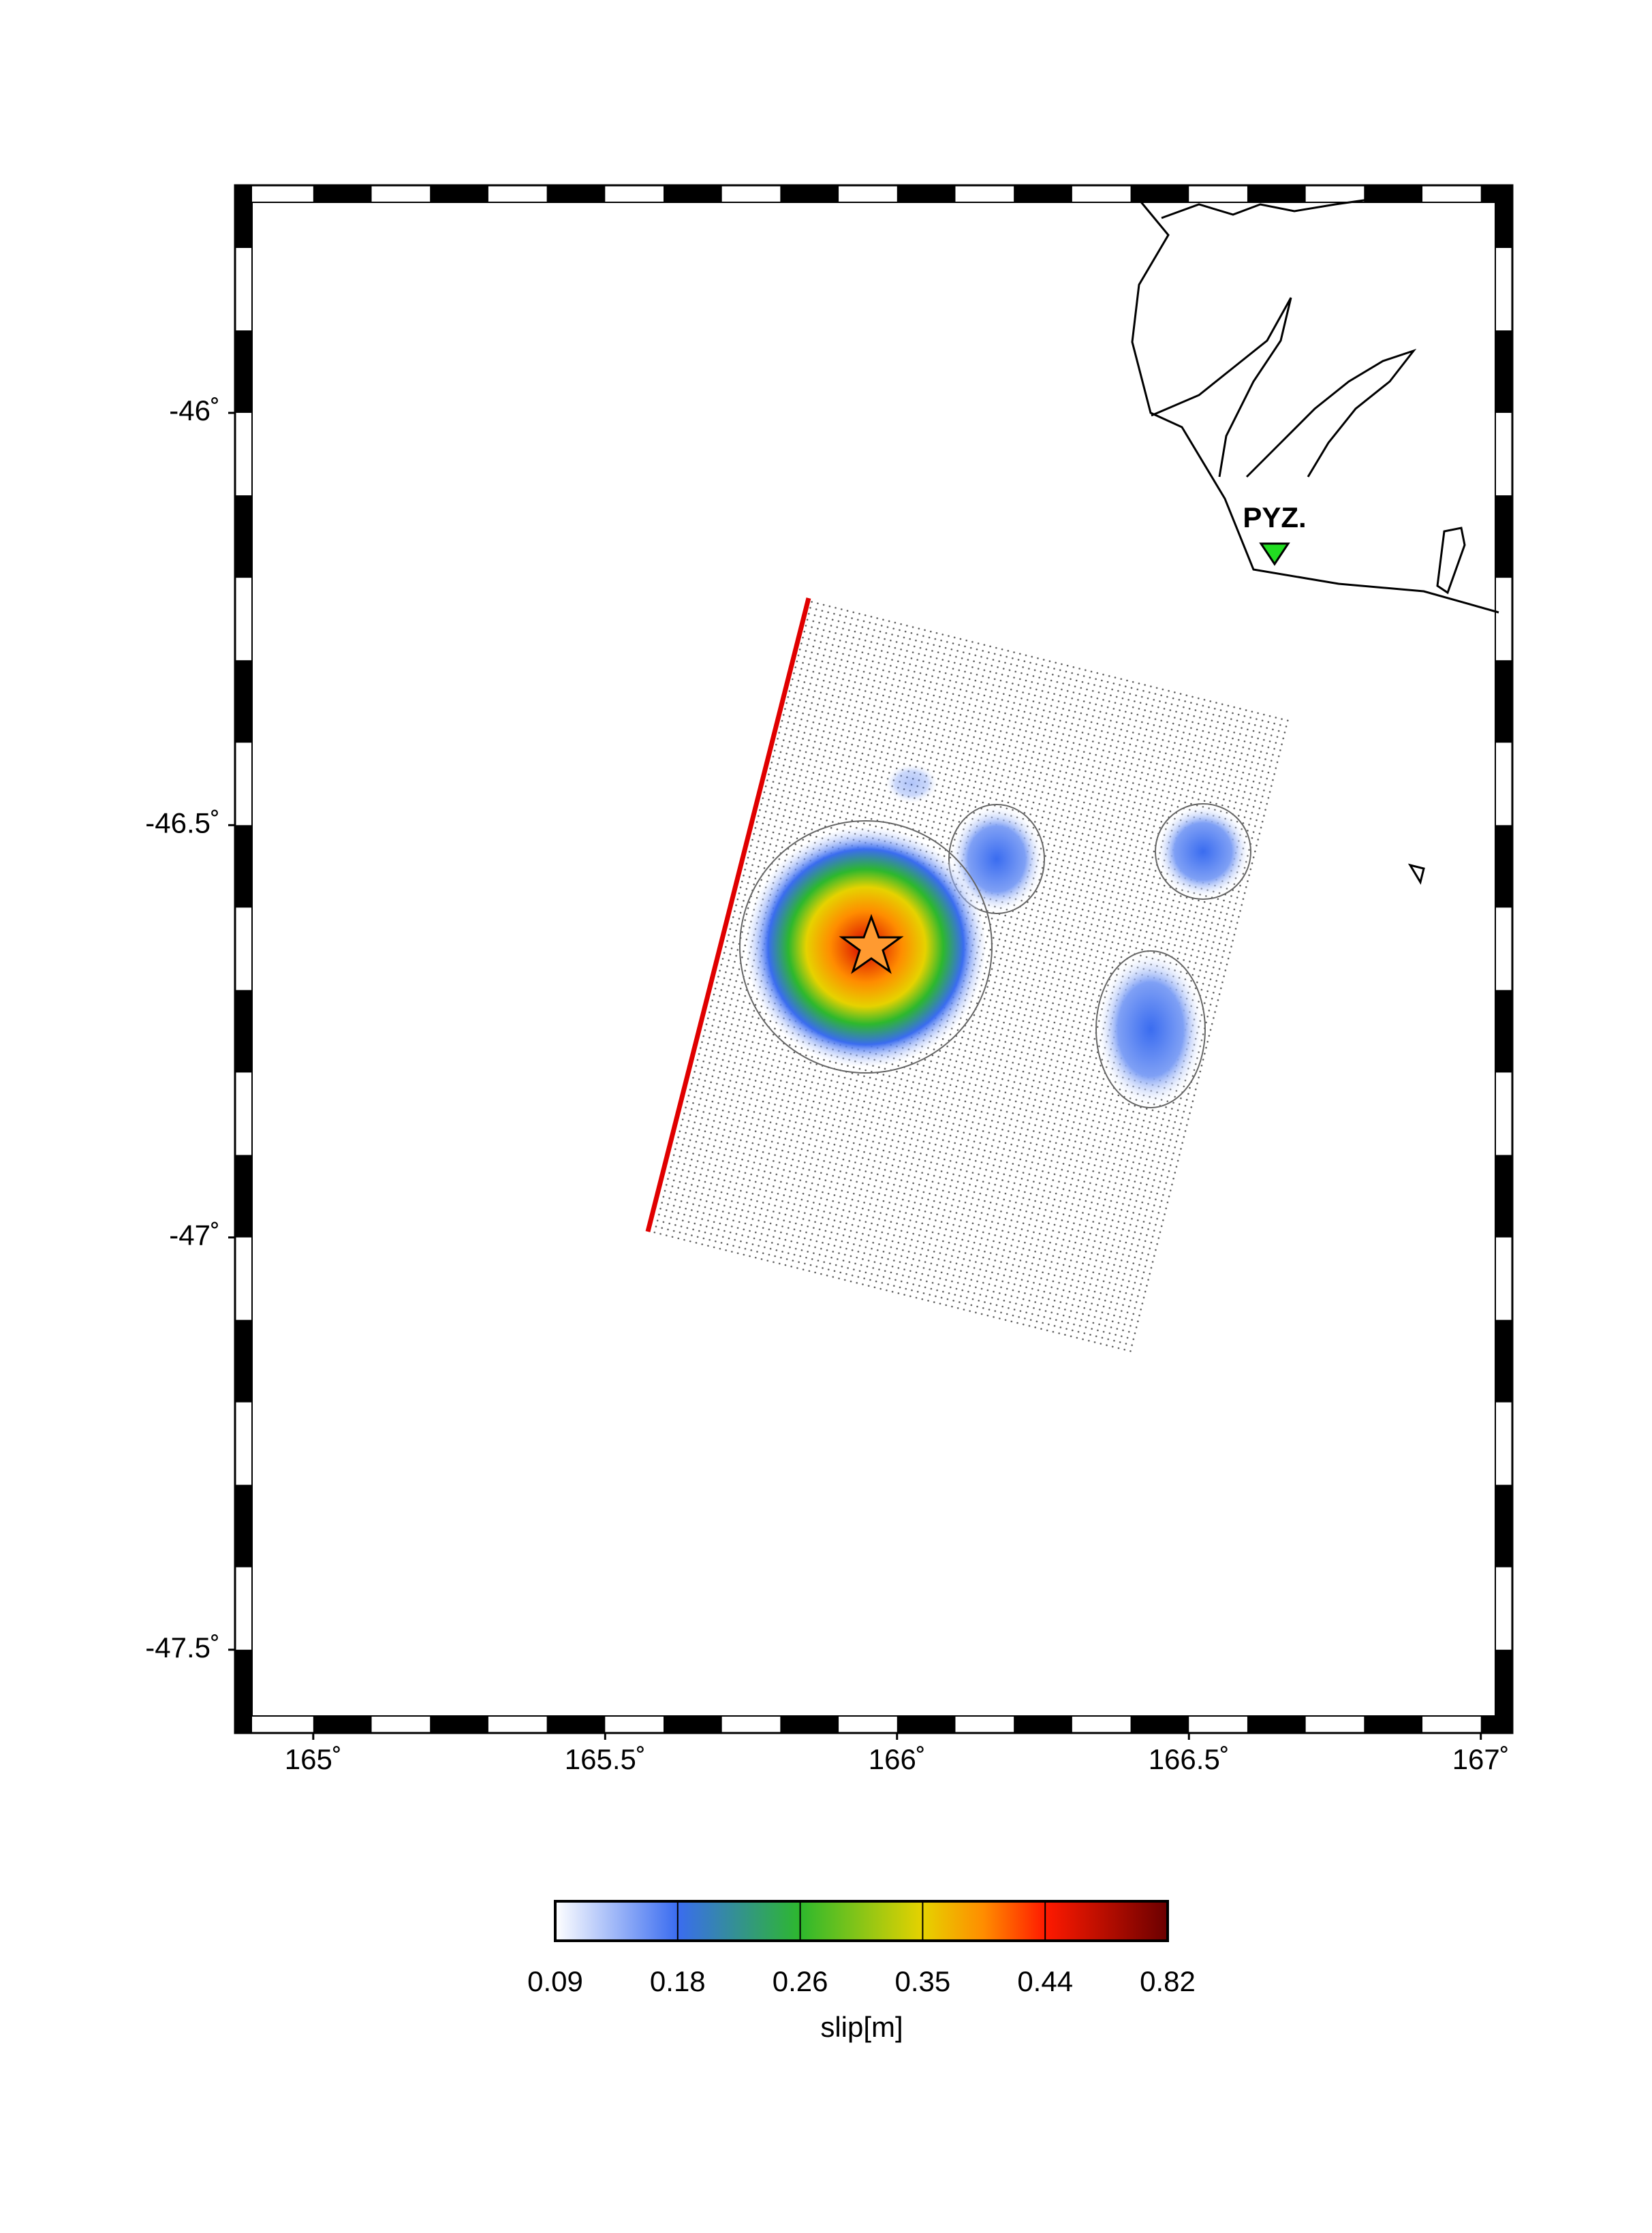 The height and width of the screenshot is (2233, 1652). I want to click on x-tick-label: 166˚, so click(897, 1759).